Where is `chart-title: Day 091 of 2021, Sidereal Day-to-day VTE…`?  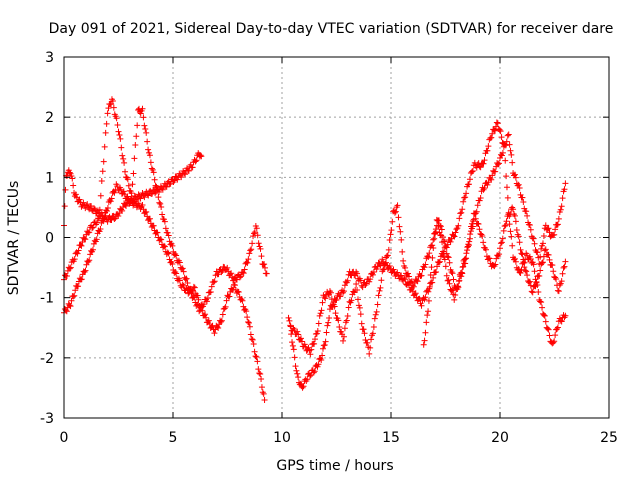
chart-title: Day 091 of 2021, Sidereal Day-to-day VTE… is located at coordinates (331, 29).